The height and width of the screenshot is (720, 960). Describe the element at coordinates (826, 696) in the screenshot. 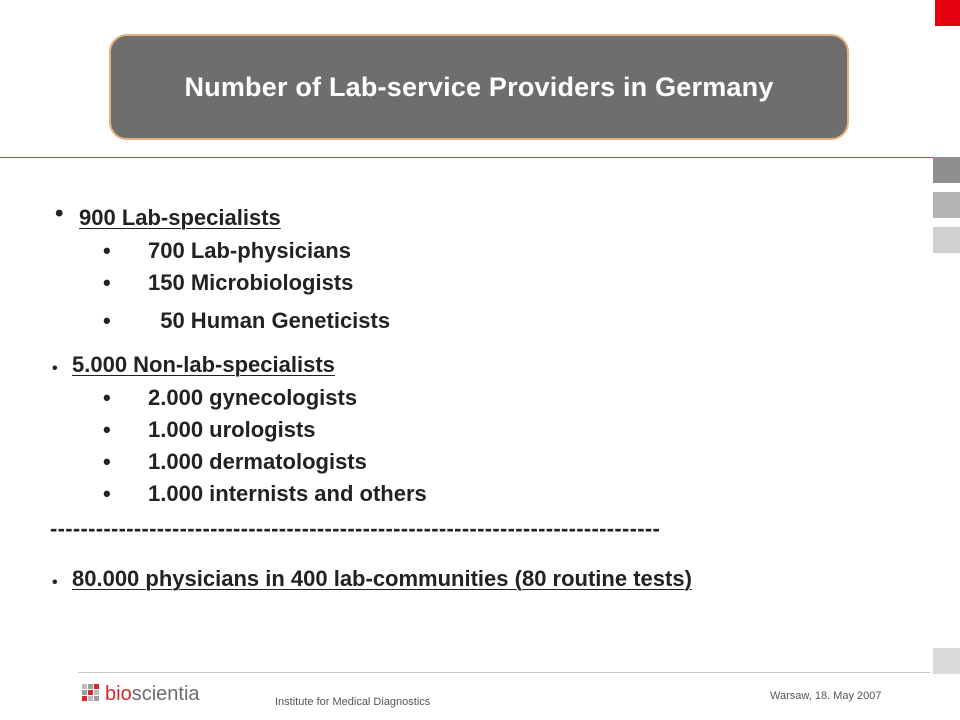

I see `place-date: Warsaw, 18. May 2007` at that location.